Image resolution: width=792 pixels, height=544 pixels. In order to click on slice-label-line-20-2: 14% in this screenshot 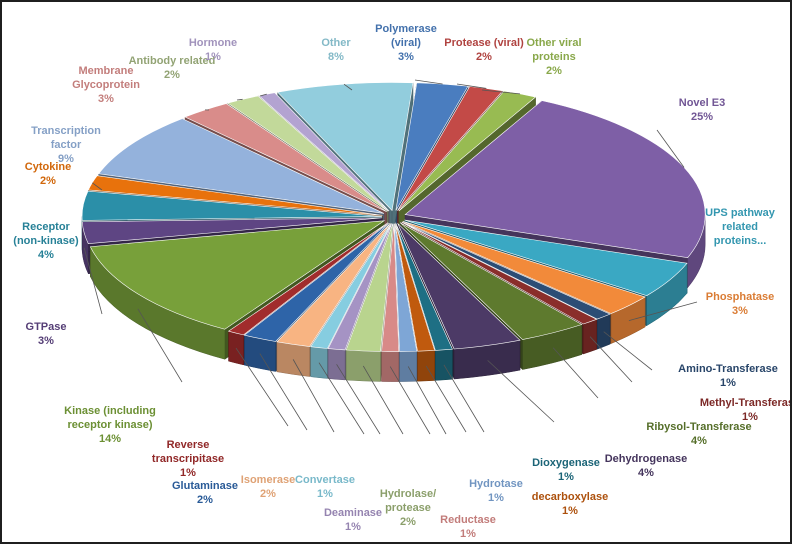, I will do `click(110, 439)`.